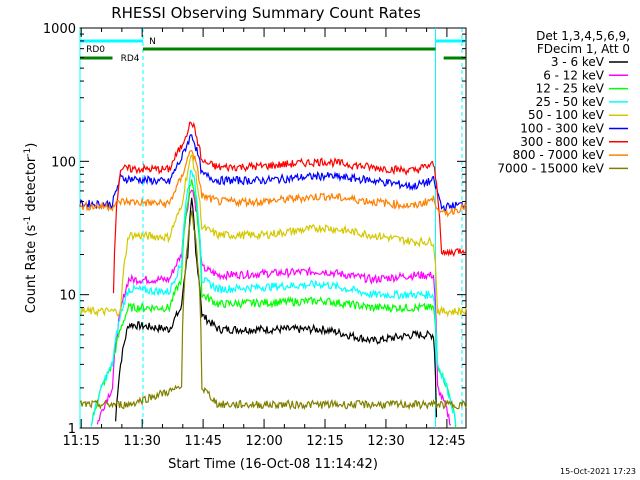 Image resolution: width=640 pixels, height=480 pixels. What do you see at coordinates (31, 269) in the screenshot?
I see `y-label-main: Count Rate (s` at bounding box center [31, 269].